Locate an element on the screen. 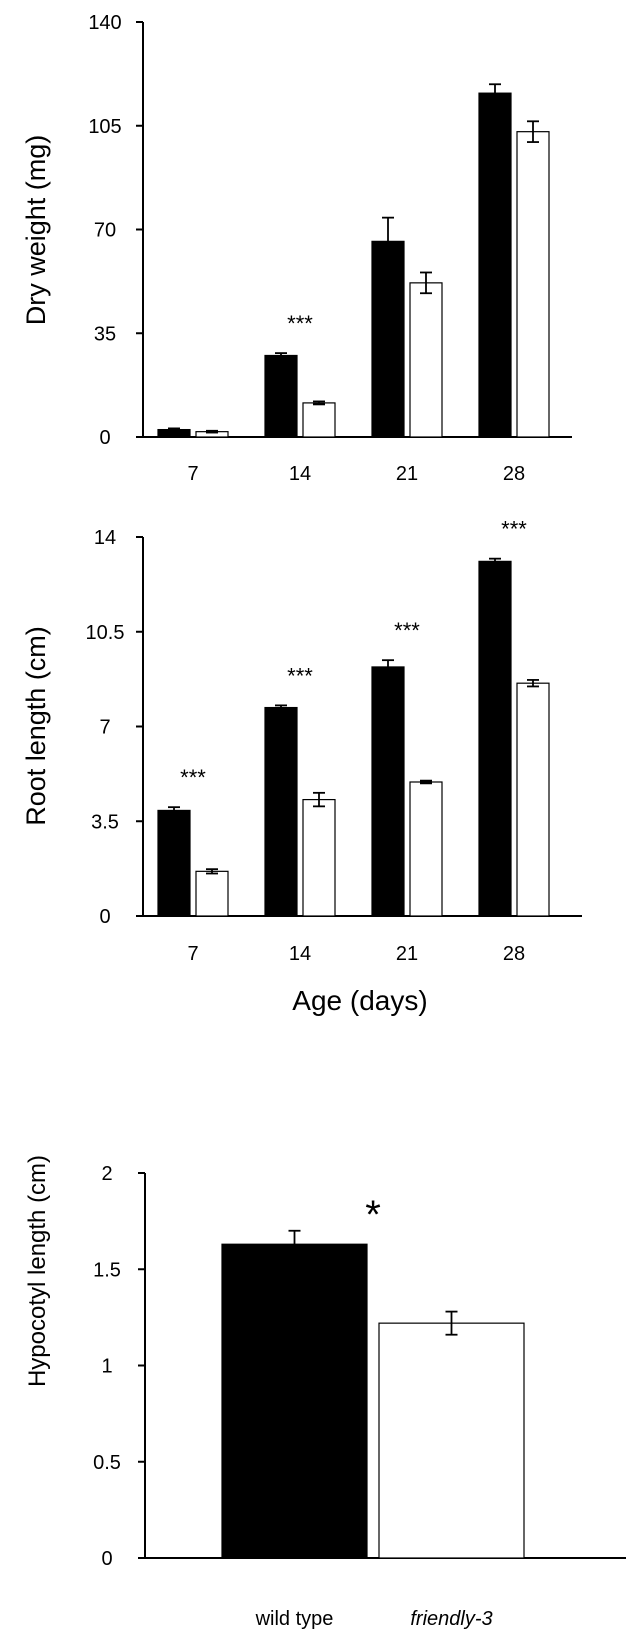 The image size is (626, 1644). y-tick-label: 70 is located at coordinates (105, 231).